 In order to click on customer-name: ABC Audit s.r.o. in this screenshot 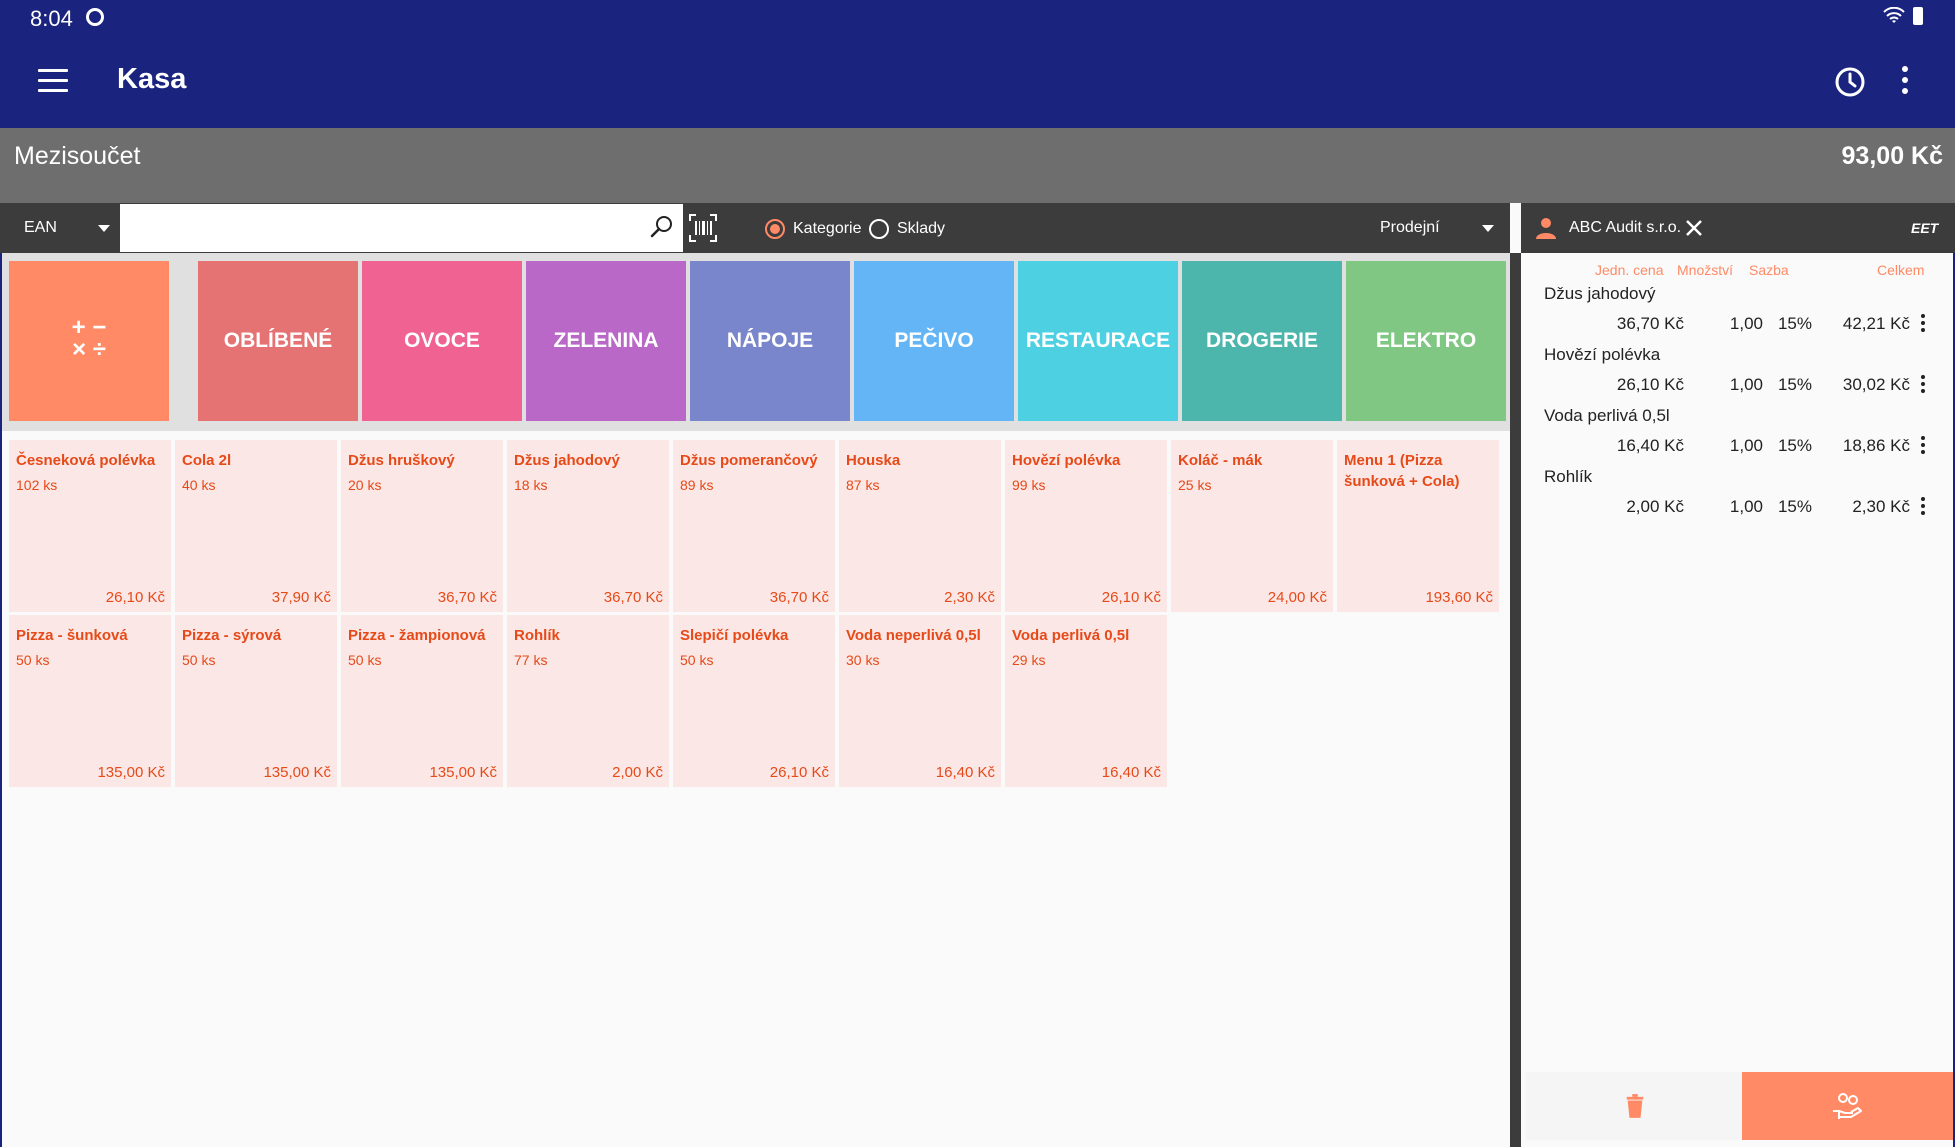, I will do `click(1625, 227)`.